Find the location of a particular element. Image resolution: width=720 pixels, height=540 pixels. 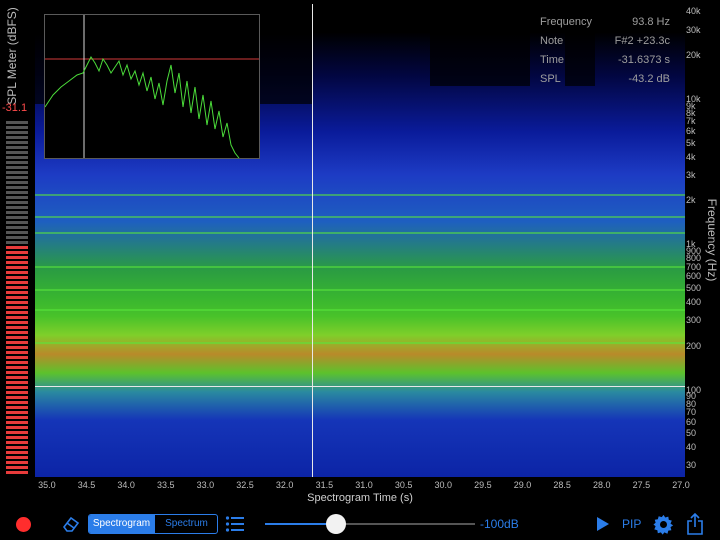

frequency-tick-label: 300 is located at coordinates (694, 320).